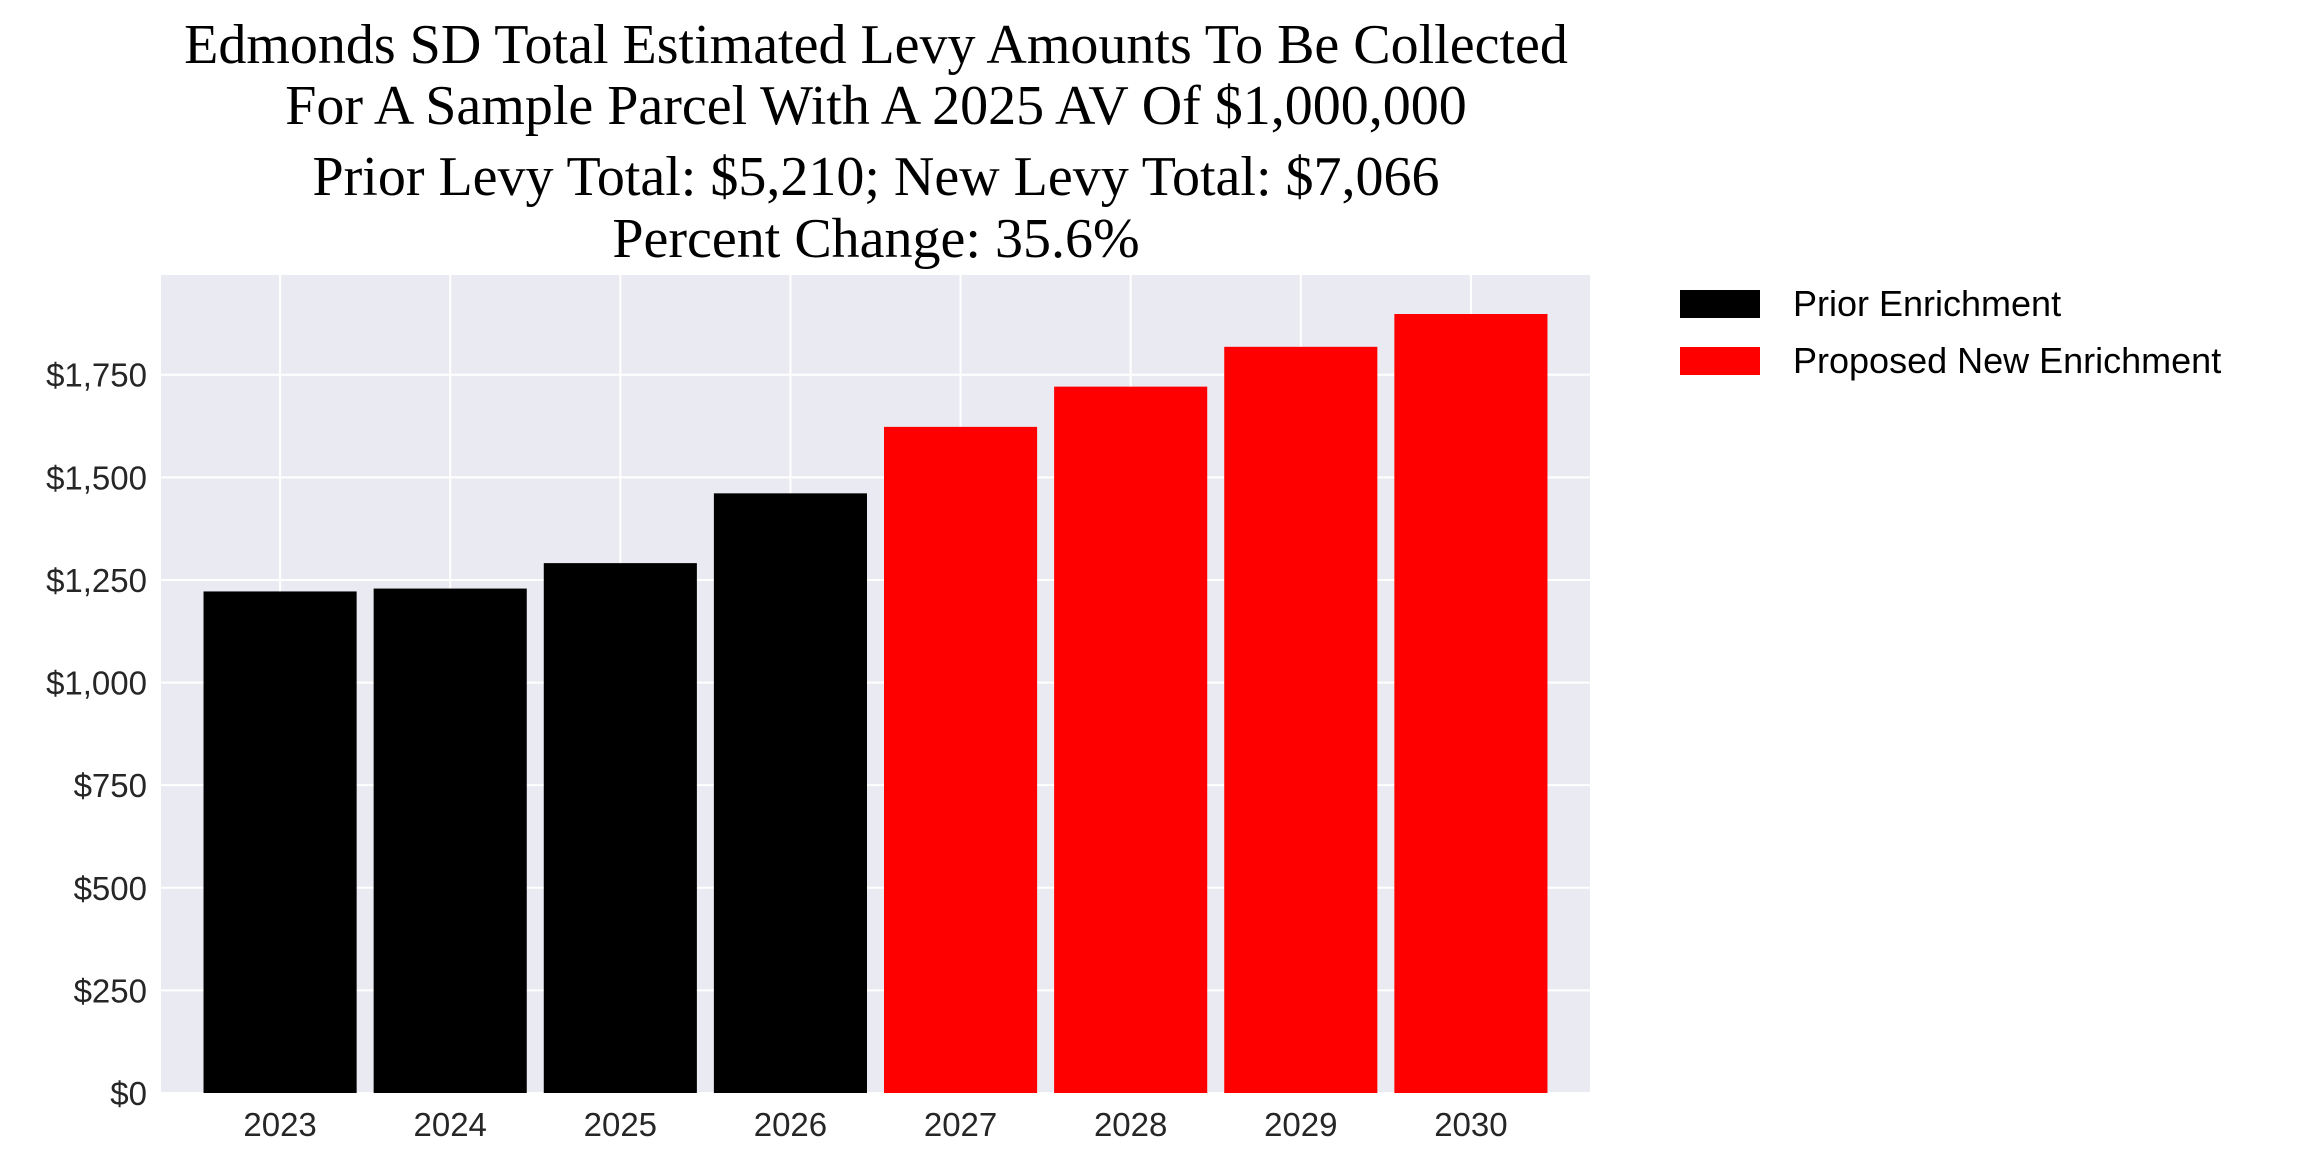  Describe the element at coordinates (96, 734) in the screenshot. I see `y-tick-labels: $0 $250 $500 $750 $1,000 $1,250 $1,500 $1,750` at that location.